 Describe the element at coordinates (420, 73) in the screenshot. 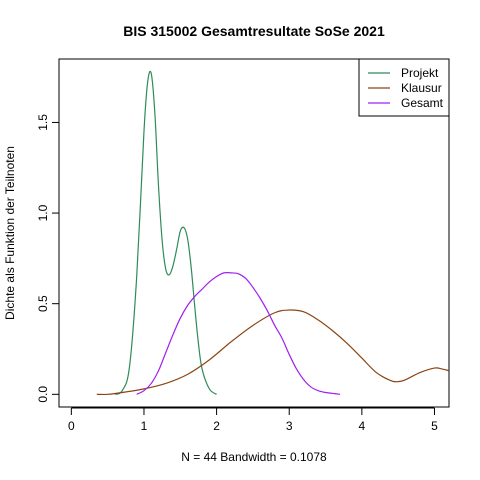

I see `legend-label-projekt: Projekt` at that location.